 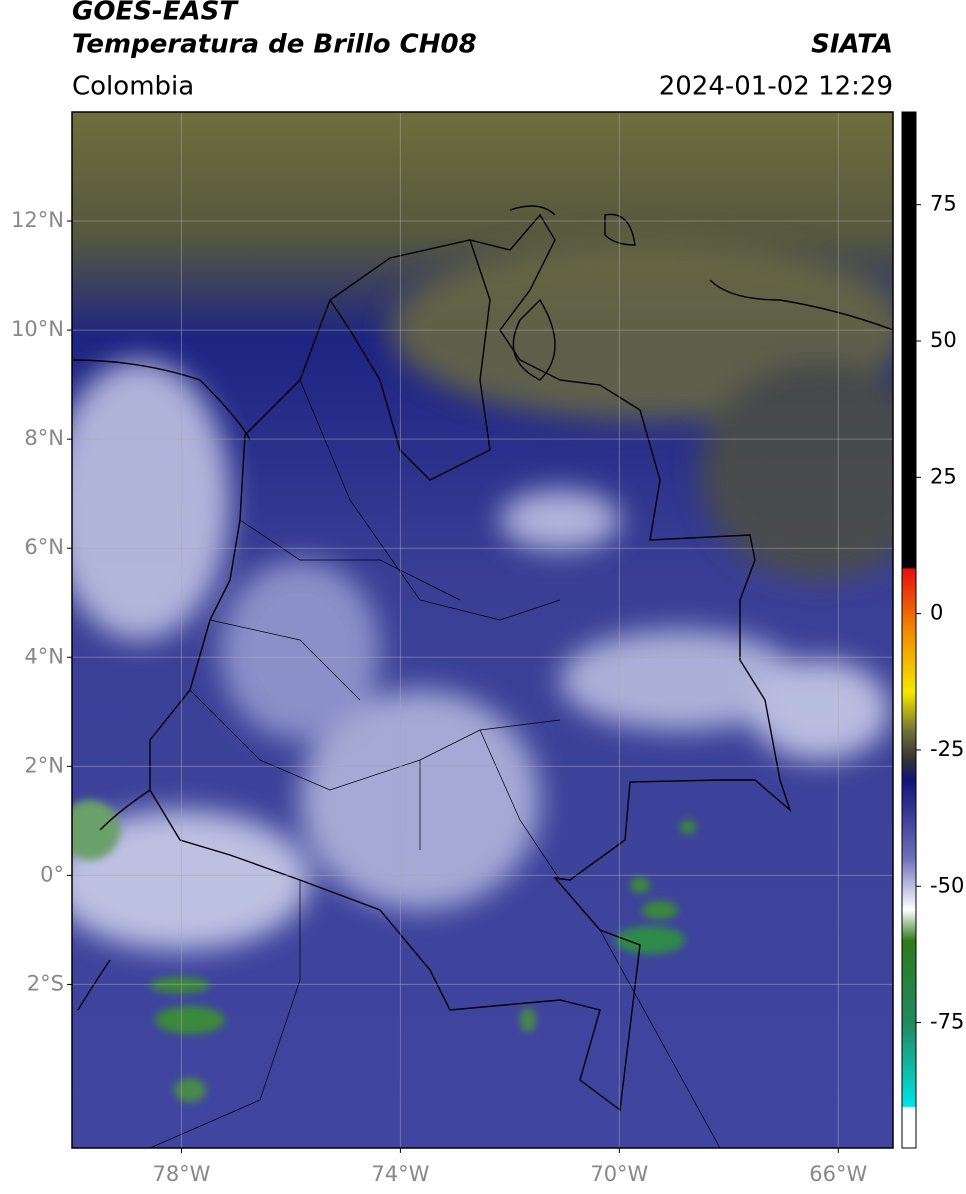 I want to click on colorbar-tick-label: 50, so click(x=943, y=340).